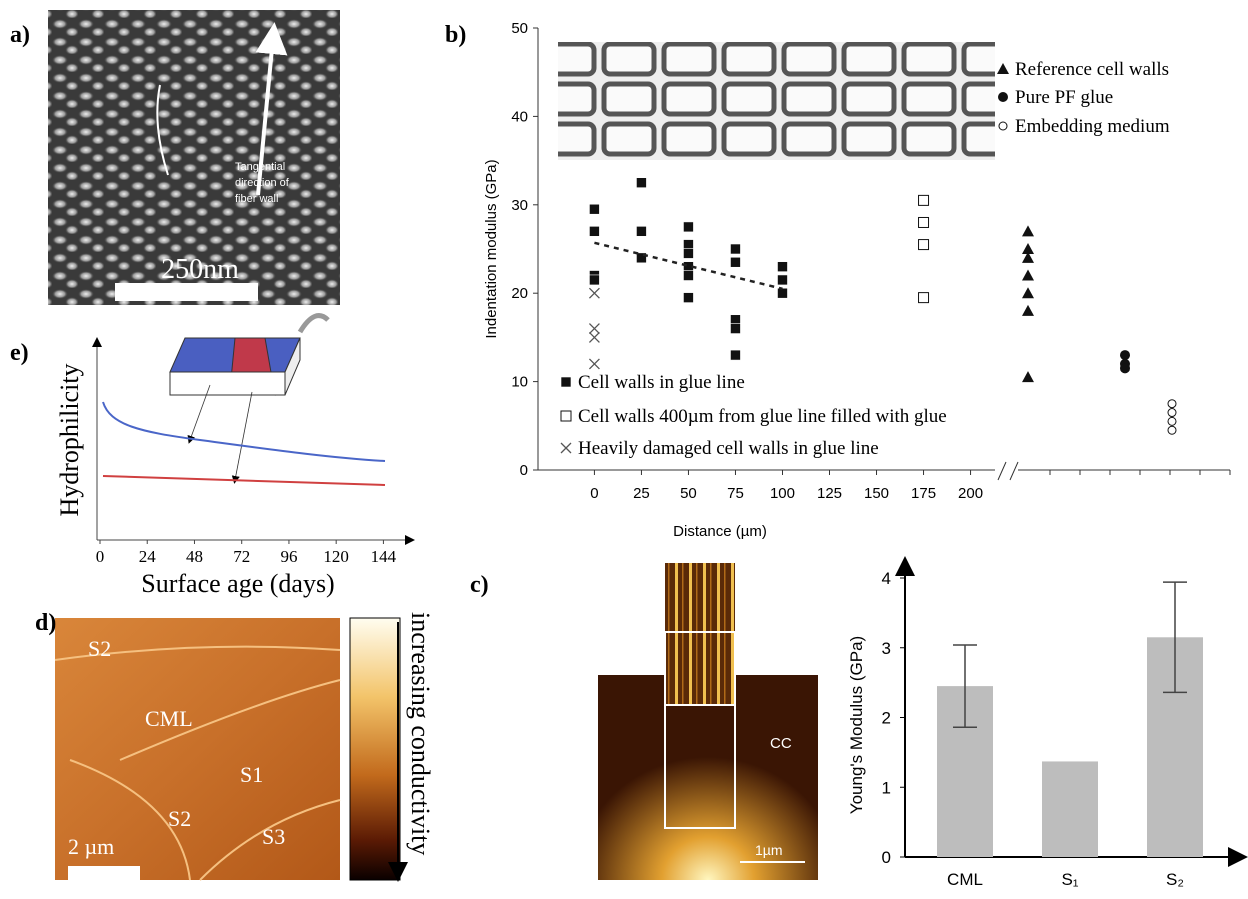 Image resolution: width=1248 pixels, height=899 pixels. Describe the element at coordinates (244, 480) in the screenshot. I see `hydrophilicity-curve-red` at that location.